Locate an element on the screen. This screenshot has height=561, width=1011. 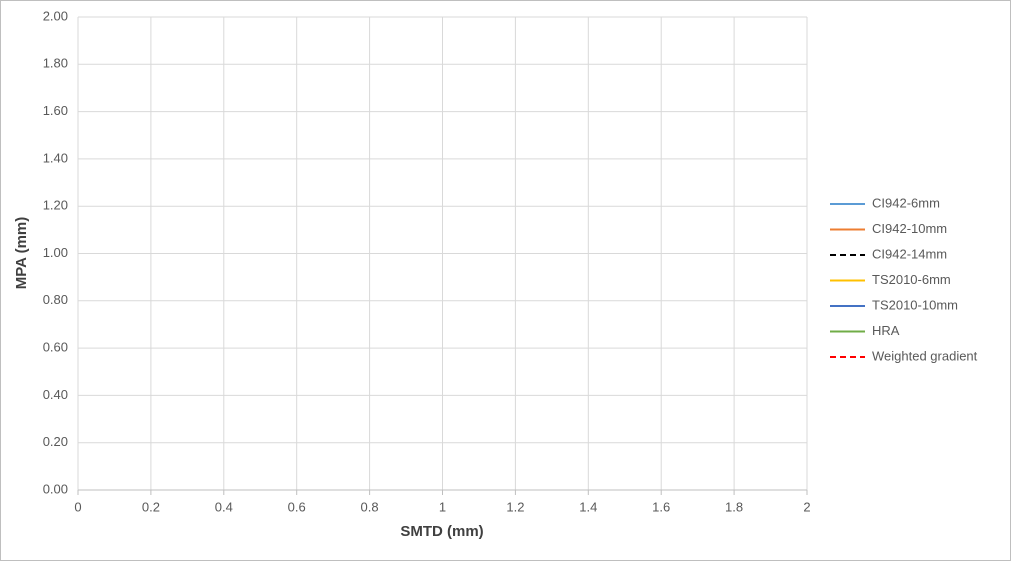
x-tick-label: 1.4 is located at coordinates (588, 506).